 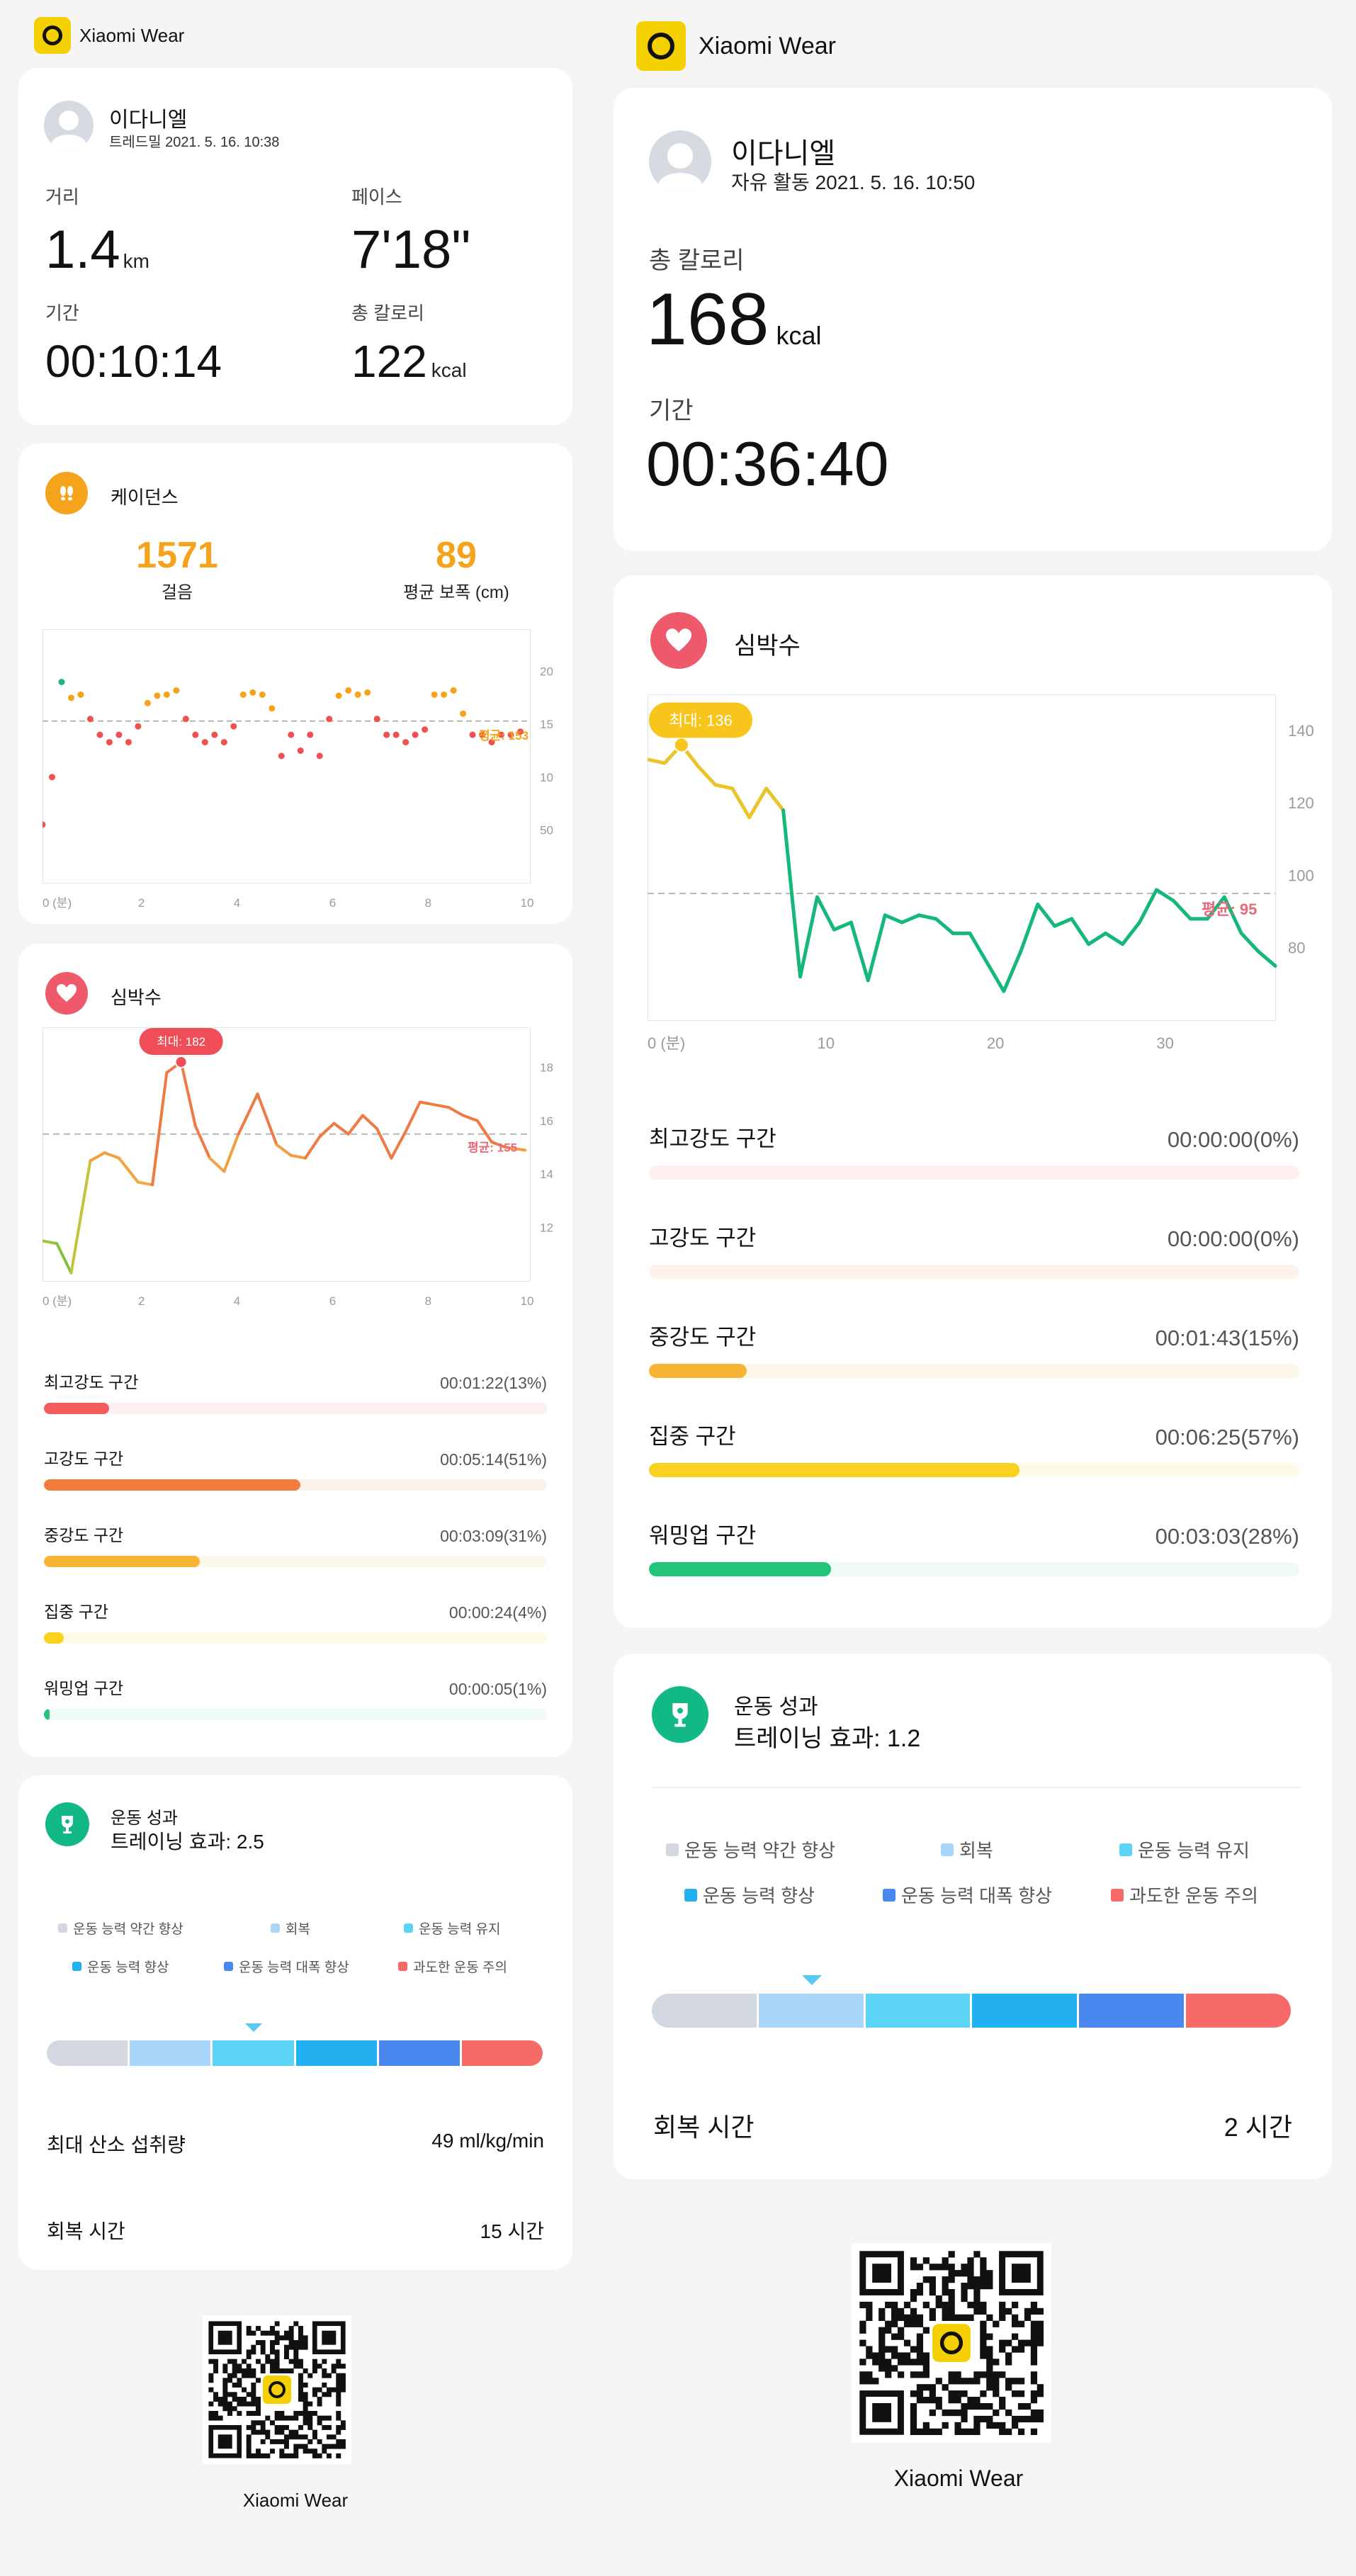 What do you see at coordinates (701, 720) in the screenshot?
I see `max-badge` at bounding box center [701, 720].